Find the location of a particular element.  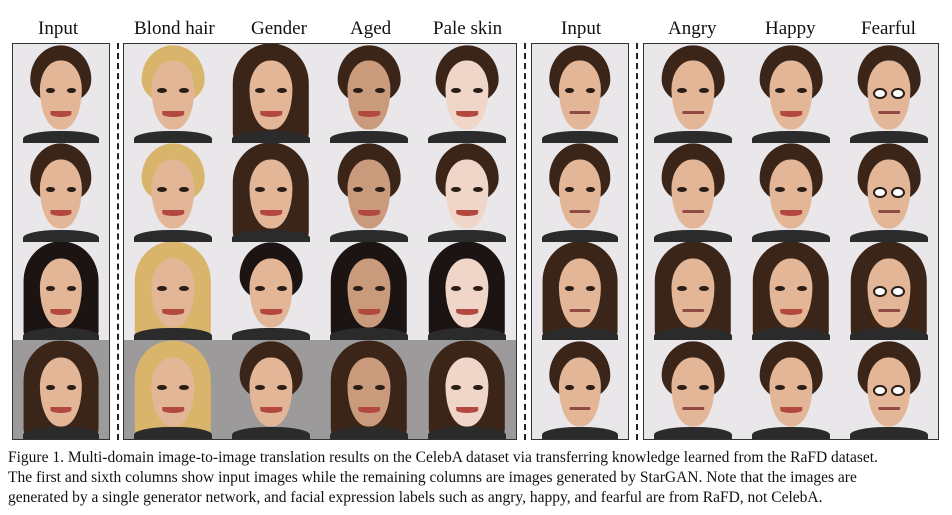

header-aged: Aged is located at coordinates (371, 28).